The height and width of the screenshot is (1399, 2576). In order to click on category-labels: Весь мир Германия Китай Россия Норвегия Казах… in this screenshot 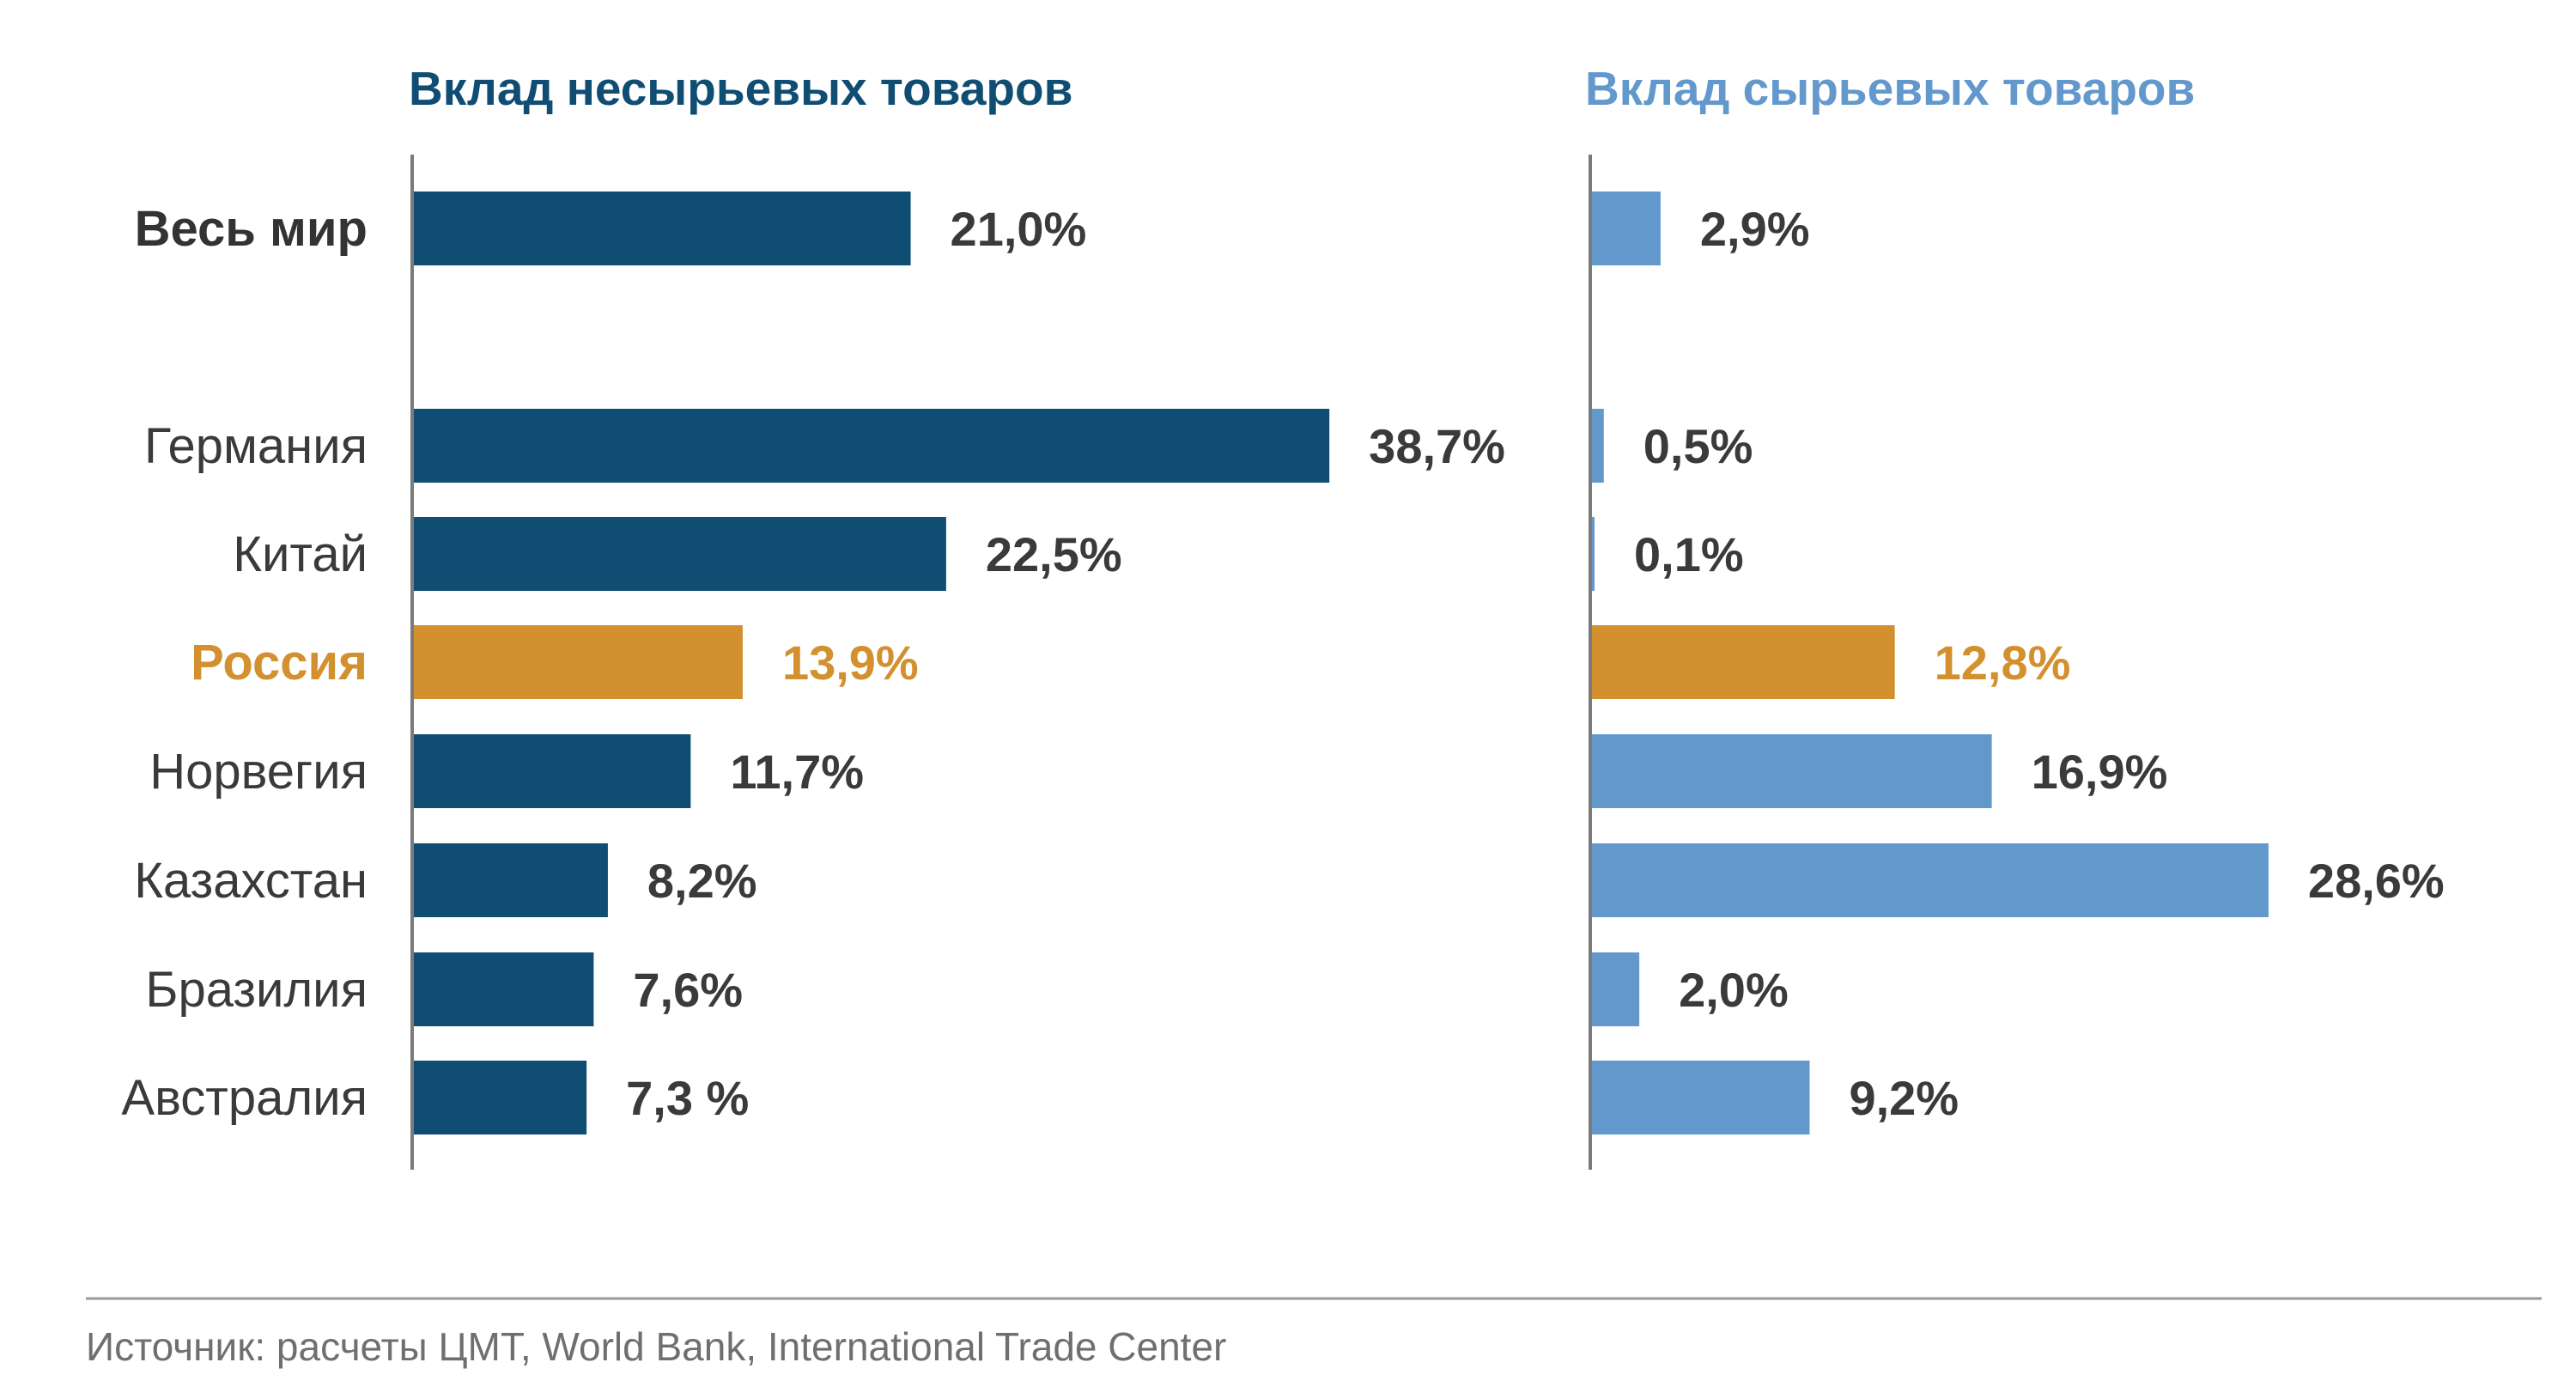, I will do `click(244, 663)`.